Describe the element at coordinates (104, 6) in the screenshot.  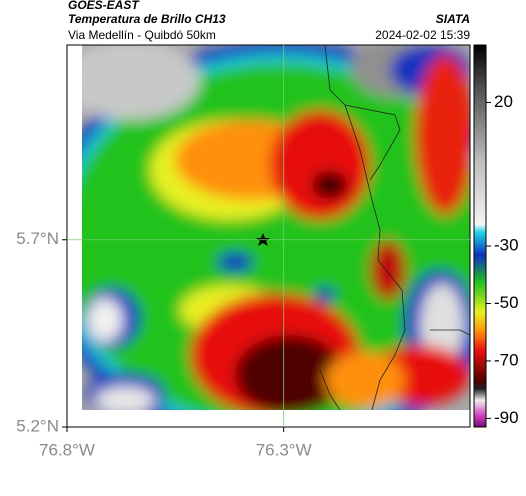
I see `source: GOES-EAST` at that location.